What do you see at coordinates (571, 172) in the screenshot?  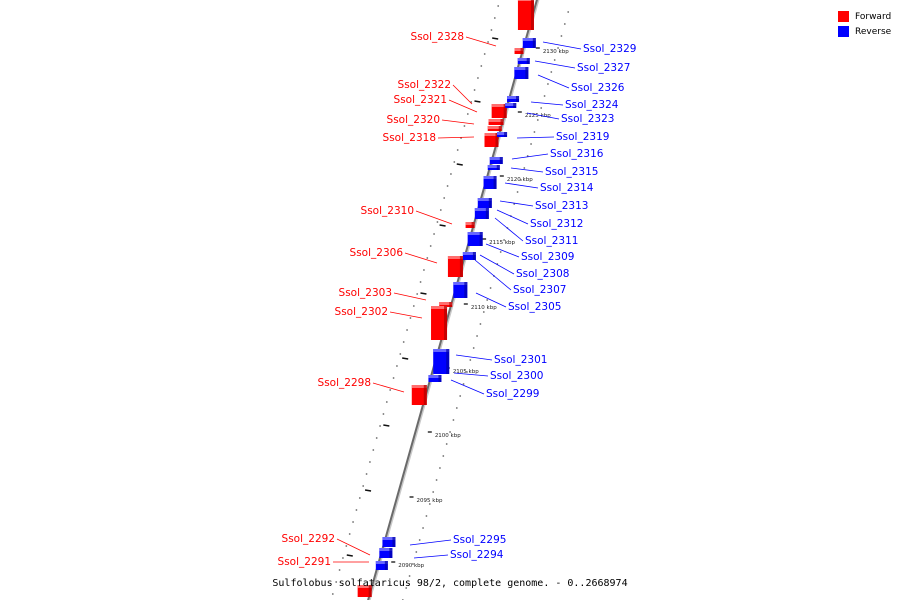 I see `reverse-gene-label: Ssol_2315` at bounding box center [571, 172].